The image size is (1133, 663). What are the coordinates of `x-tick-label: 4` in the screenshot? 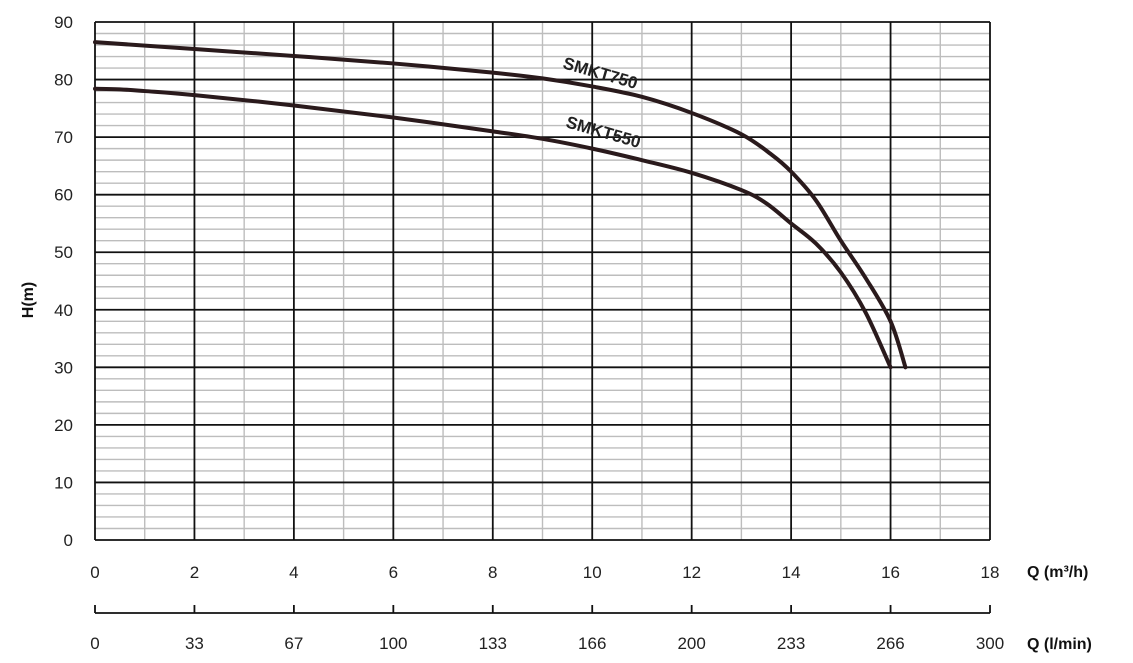 It's located at (293, 572).